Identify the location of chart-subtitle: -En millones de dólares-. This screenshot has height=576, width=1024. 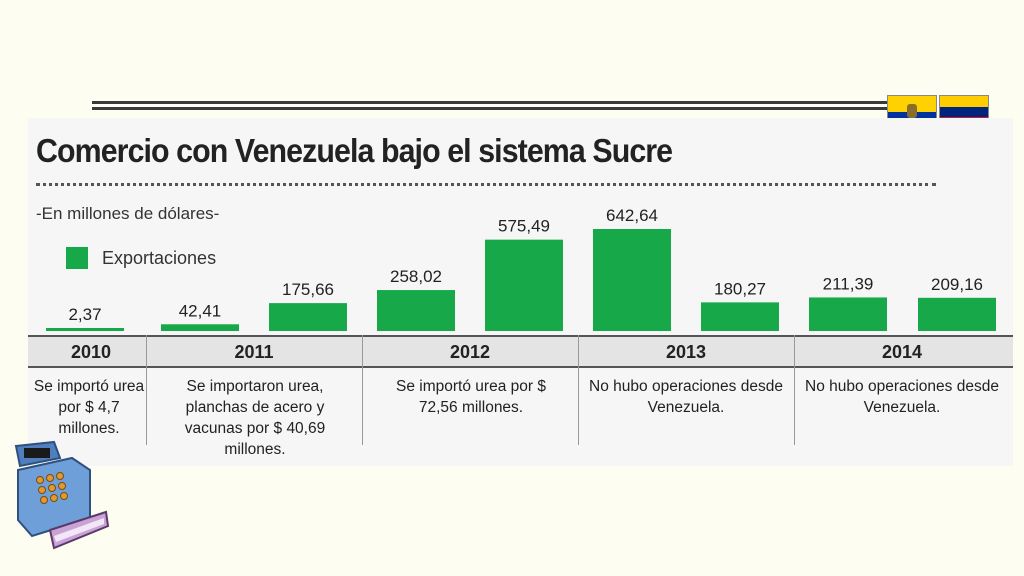
(128, 213).